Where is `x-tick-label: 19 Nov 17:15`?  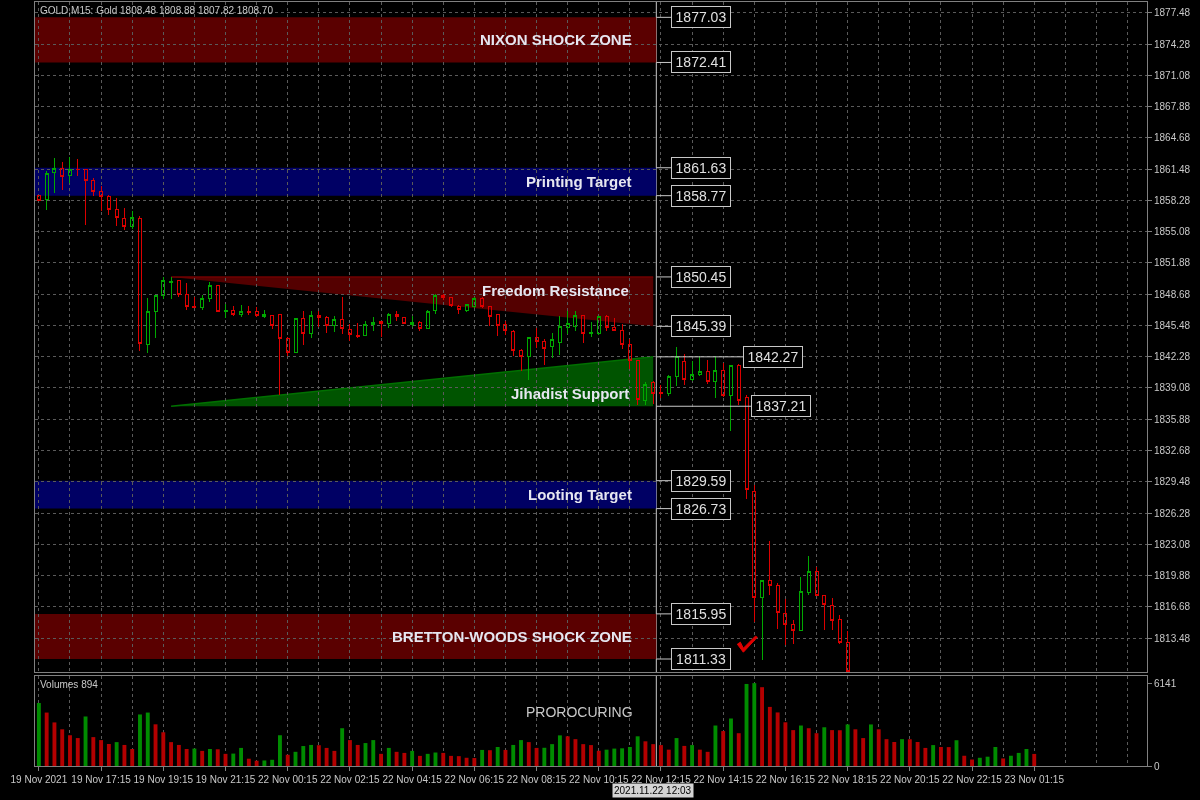 x-tick-label: 19 Nov 17:15 is located at coordinates (101, 779).